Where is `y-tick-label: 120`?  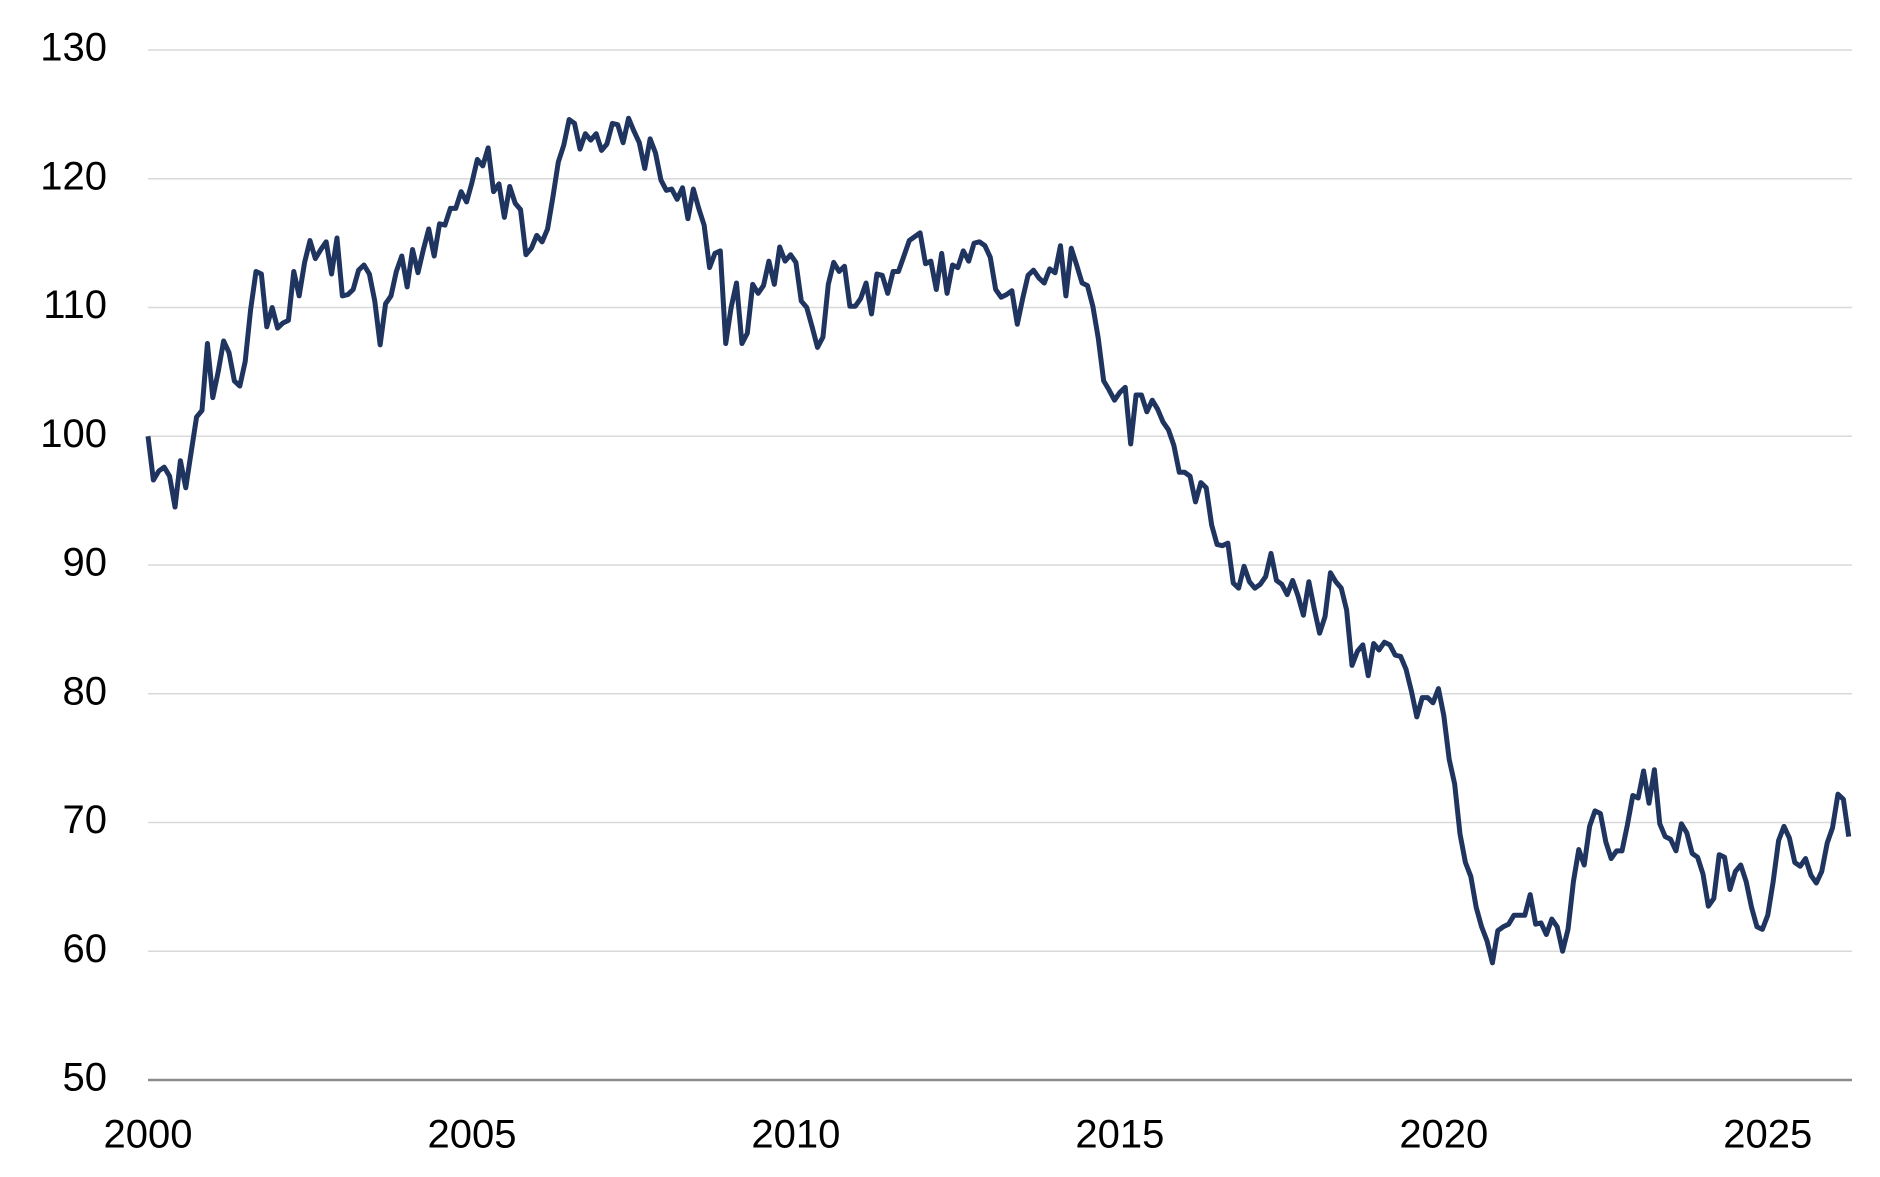
y-tick-label: 120 is located at coordinates (73, 176).